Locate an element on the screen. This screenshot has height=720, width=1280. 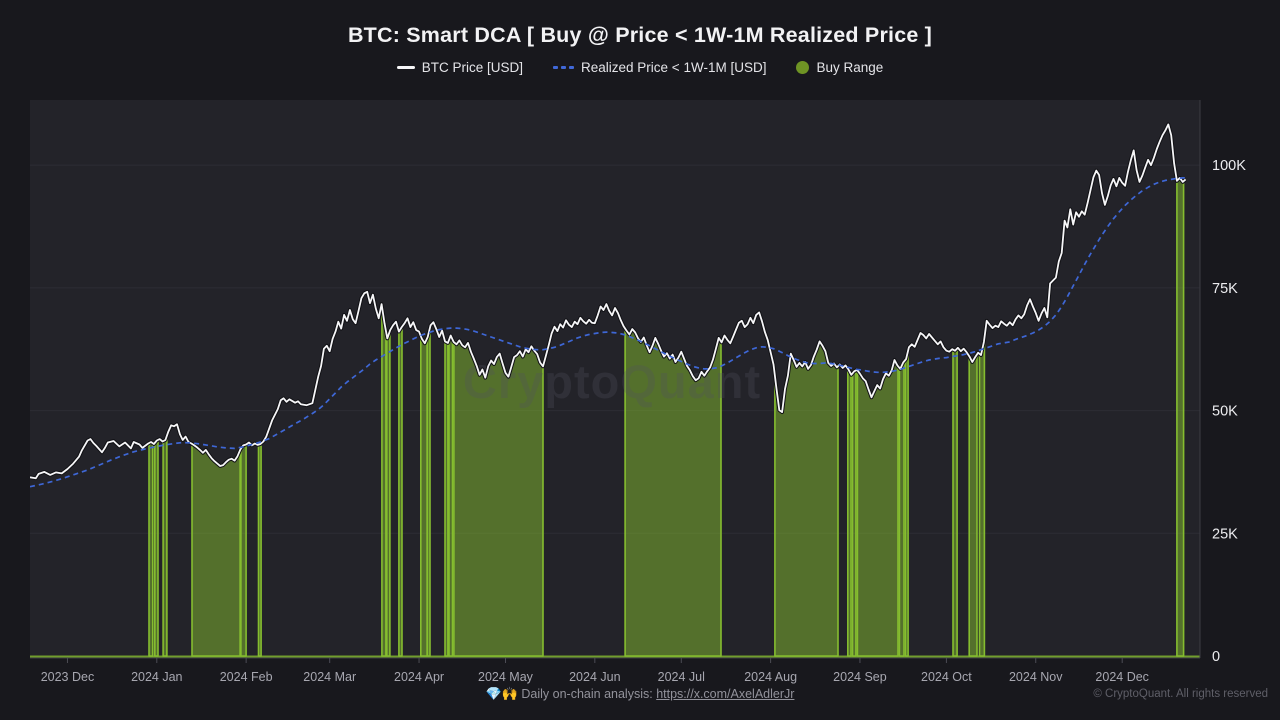
svg-text: 2024 May is located at coordinates (506, 677).